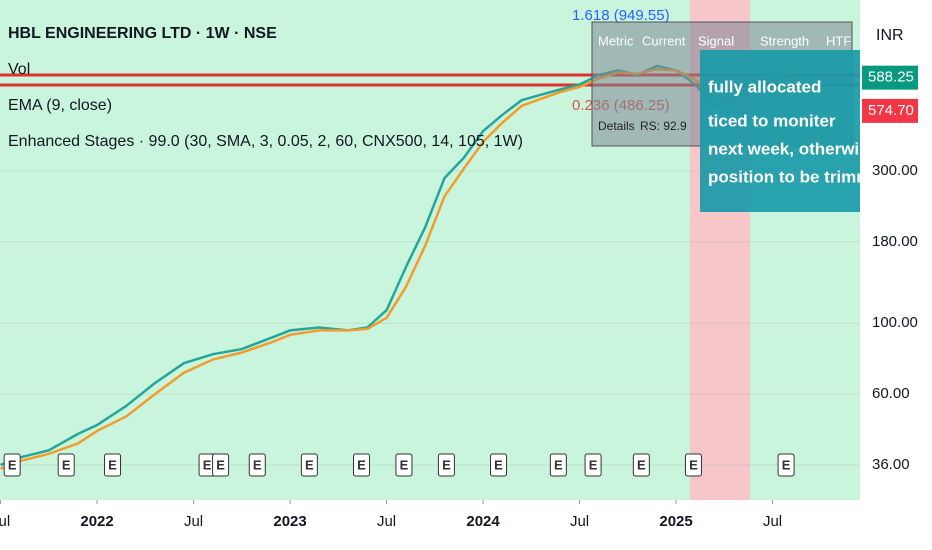 This screenshot has width=932, height=550. What do you see at coordinates (675, 521) in the screenshot?
I see `x-tick-label: 2025` at bounding box center [675, 521].